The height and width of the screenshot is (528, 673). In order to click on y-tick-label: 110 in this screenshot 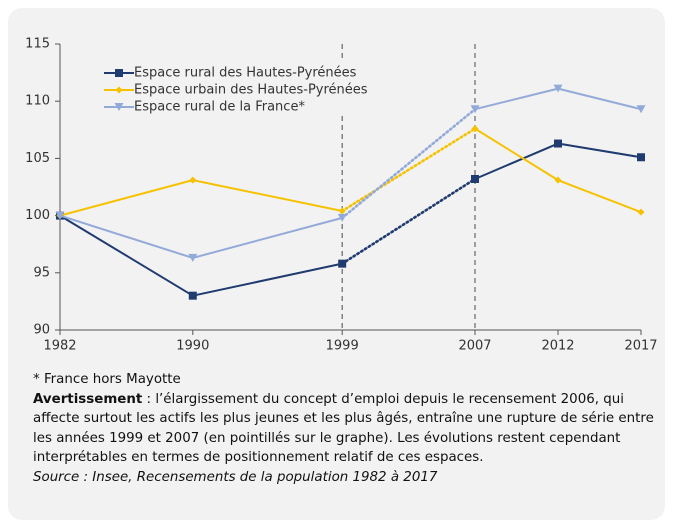, I will do `click(37, 101)`.